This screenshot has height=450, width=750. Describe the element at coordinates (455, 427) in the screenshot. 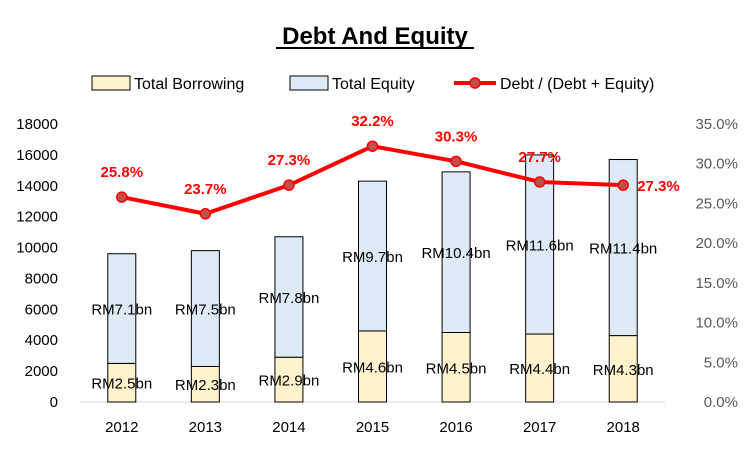

I see `x-tick-label: 2016` at that location.